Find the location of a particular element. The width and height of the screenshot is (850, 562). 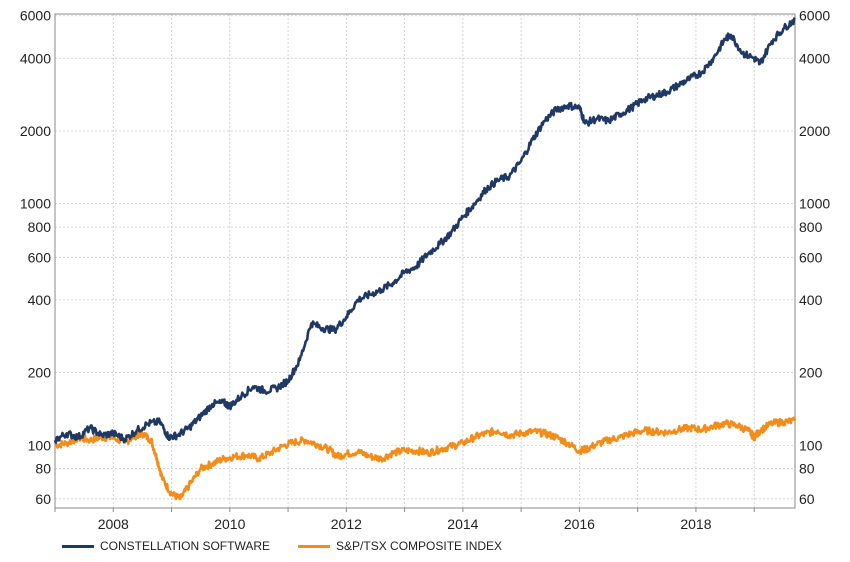

y-tick-label-right: 1000 is located at coordinates (814, 204).